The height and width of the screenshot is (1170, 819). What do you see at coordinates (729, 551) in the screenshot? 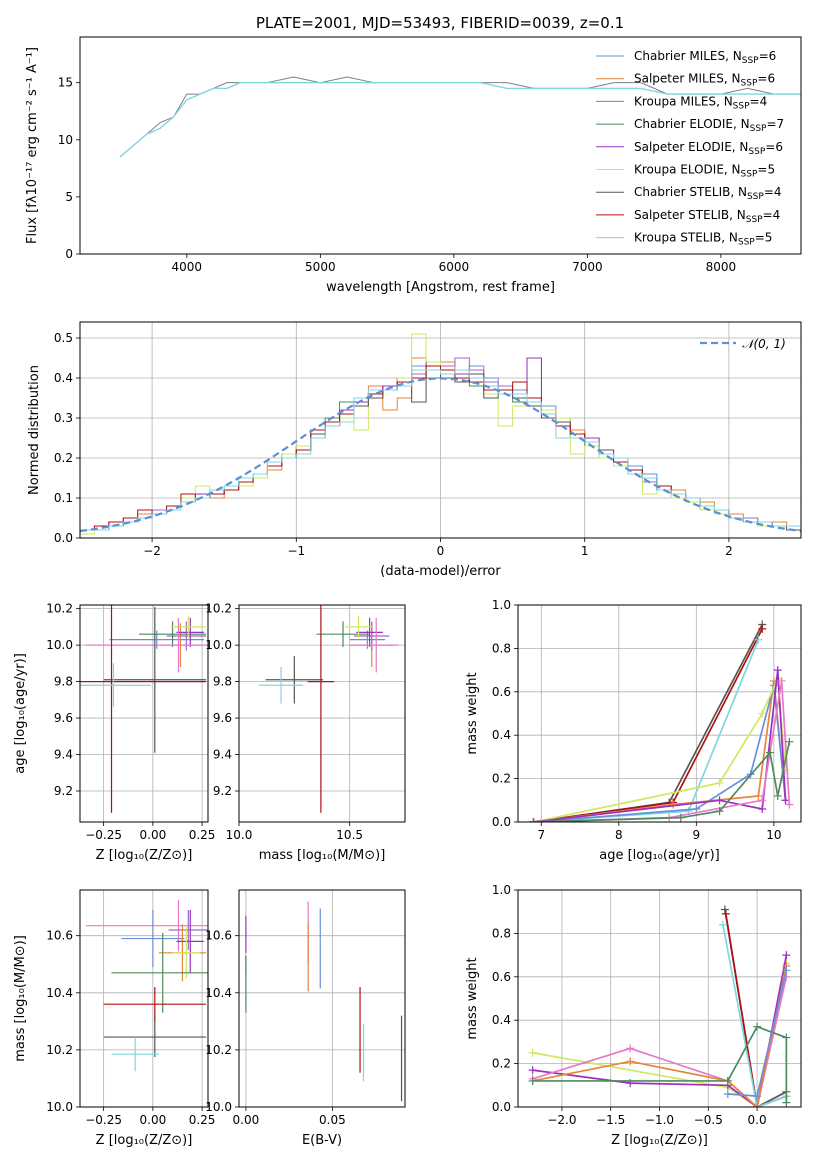
I see `x-tick-label: 2` at bounding box center [729, 551].